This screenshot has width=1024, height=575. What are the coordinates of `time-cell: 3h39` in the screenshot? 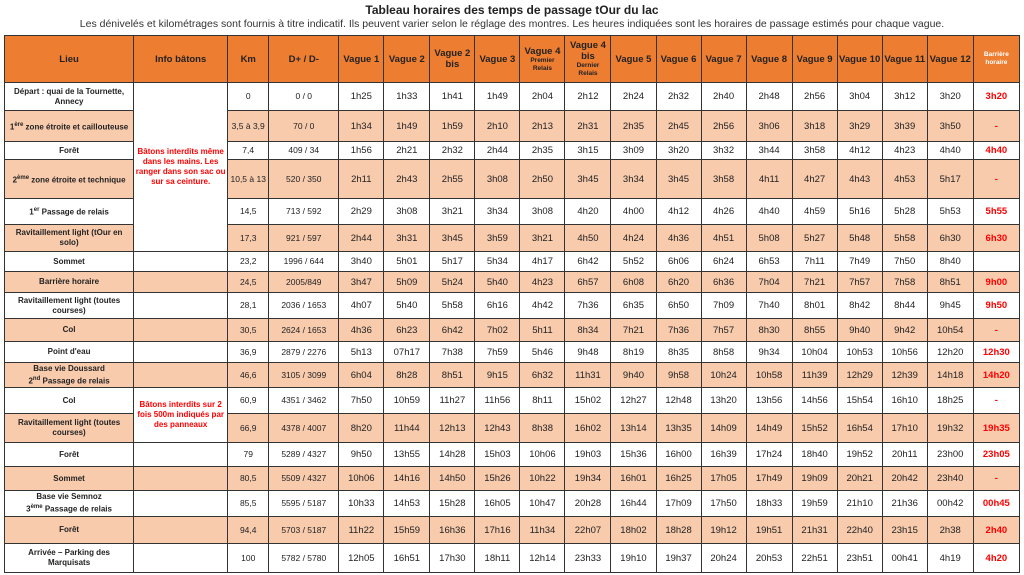 It's located at (904, 126).